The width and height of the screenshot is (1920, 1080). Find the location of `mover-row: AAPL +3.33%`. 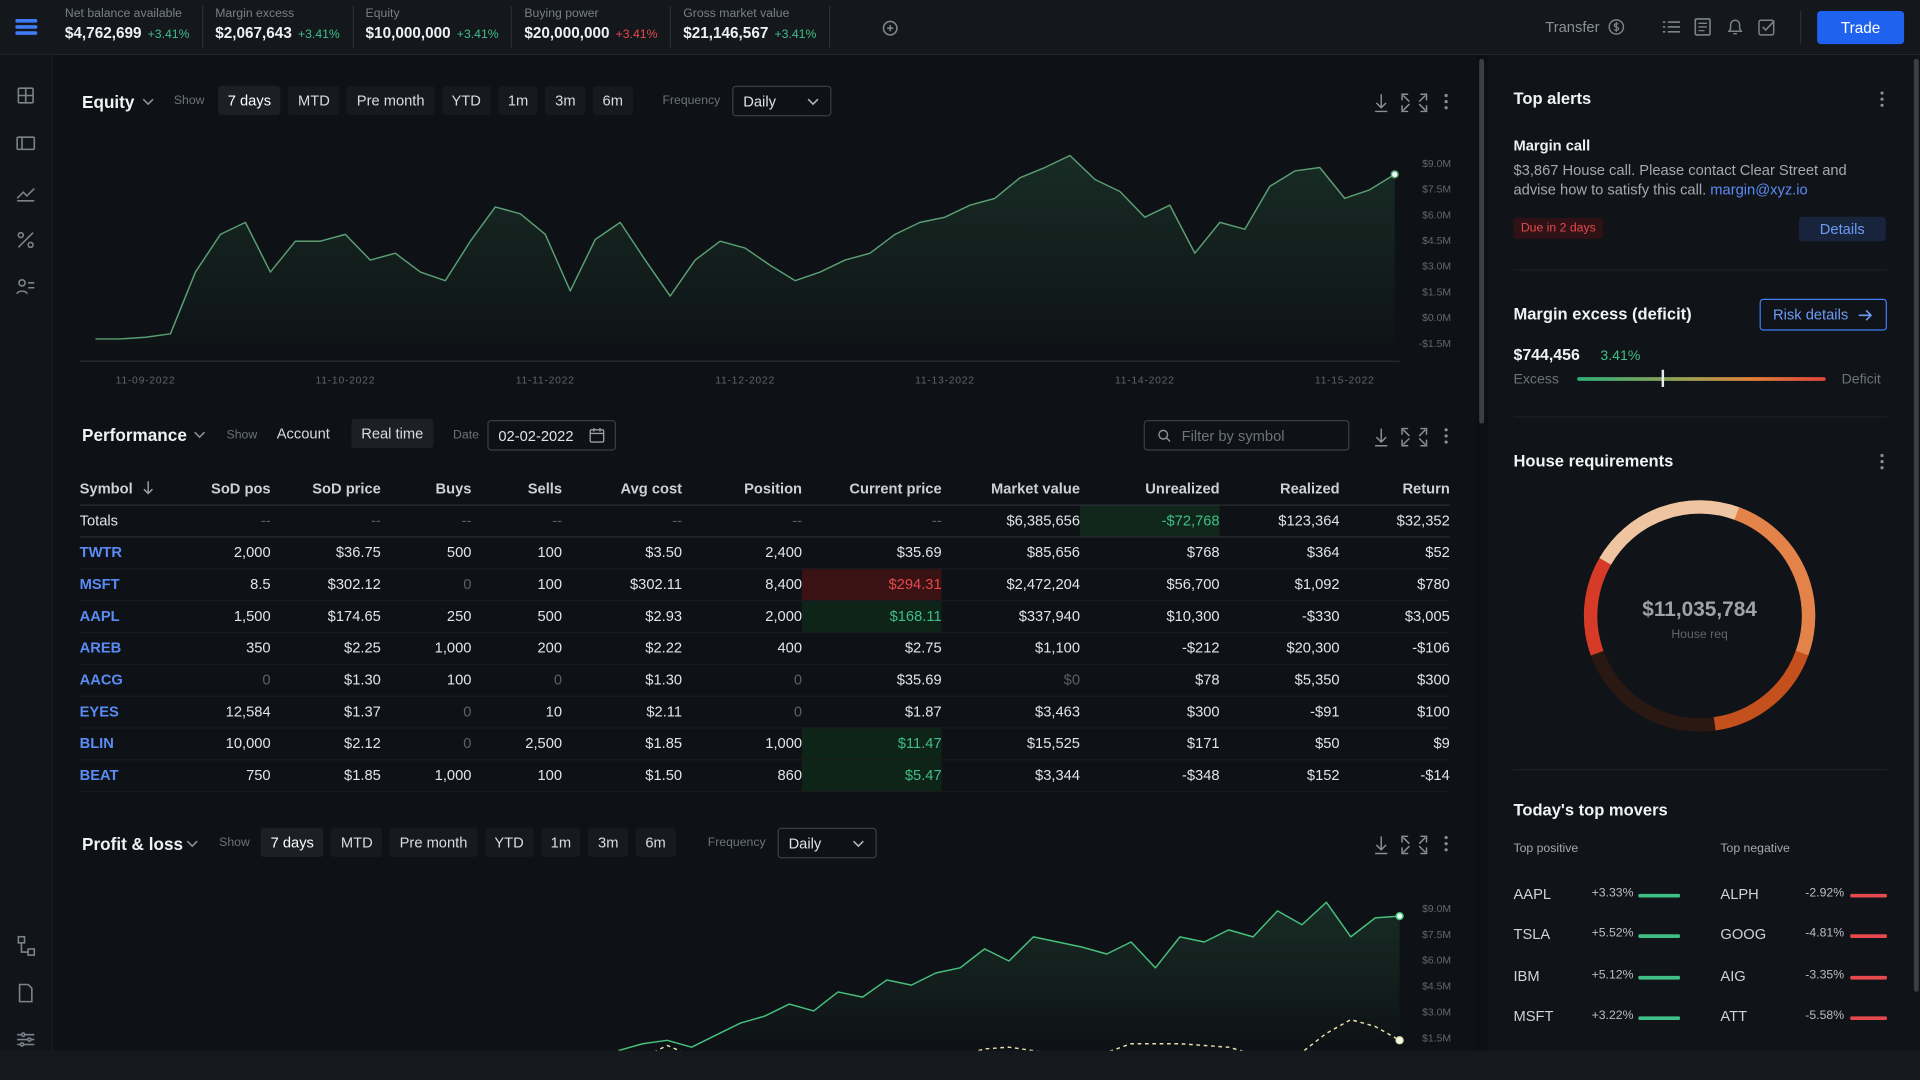

mover-row: AAPL +3.33% is located at coordinates (1703, 895).